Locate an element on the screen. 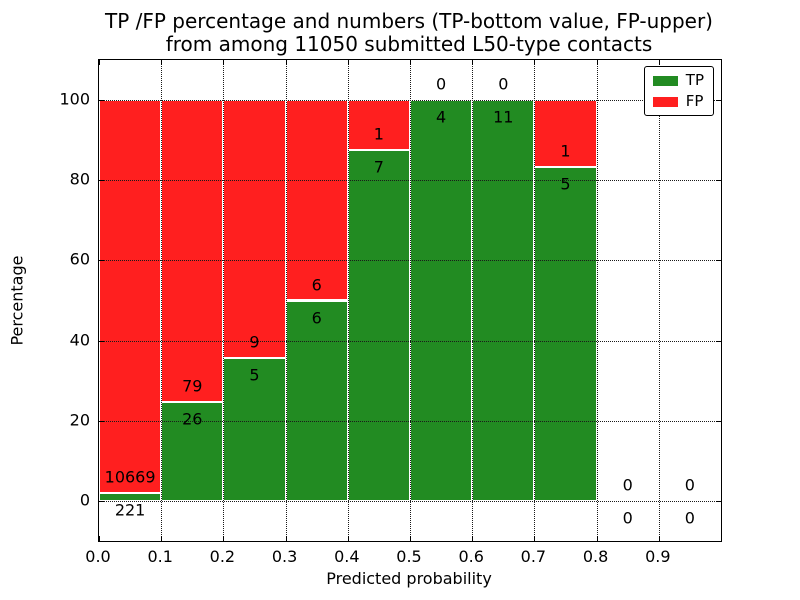  x-tick-label: 0.4 is located at coordinates (347, 556).